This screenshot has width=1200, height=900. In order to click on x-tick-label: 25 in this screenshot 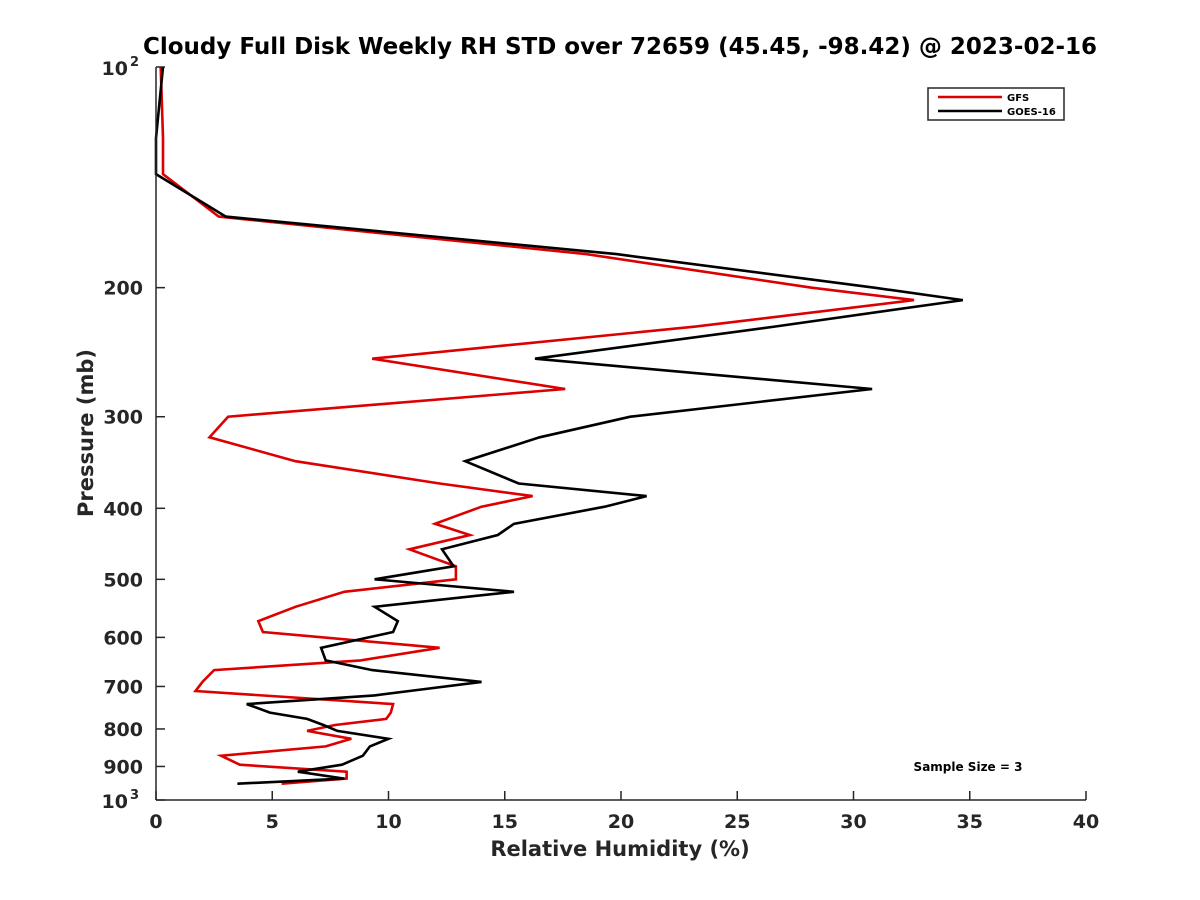, I will do `click(737, 822)`.